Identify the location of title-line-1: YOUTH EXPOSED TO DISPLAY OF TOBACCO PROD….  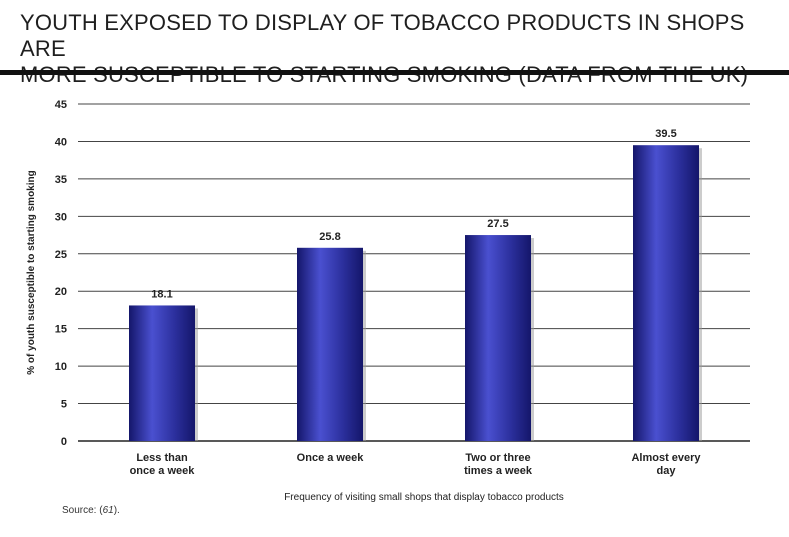
(382, 35).